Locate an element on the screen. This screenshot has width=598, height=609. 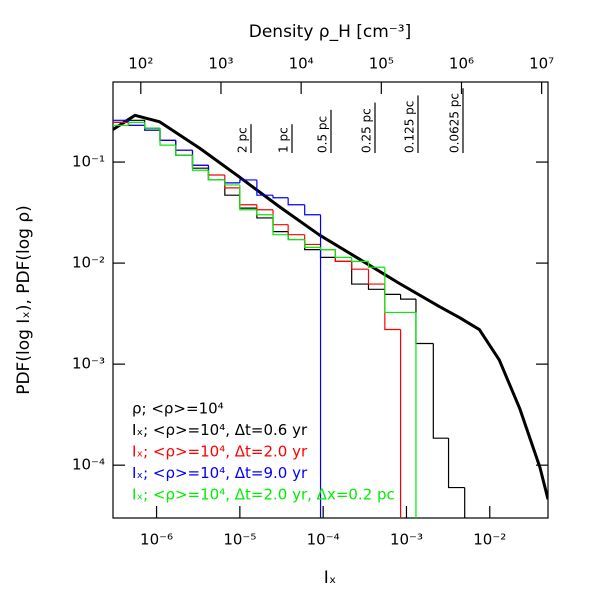
y-tick-label: 10⁻⁴ is located at coordinates (88, 465).